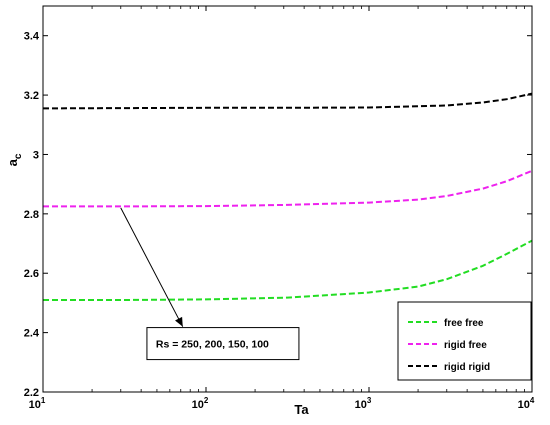  Describe the element at coordinates (301, 409) in the screenshot. I see `x-axis-label: Ta` at that location.